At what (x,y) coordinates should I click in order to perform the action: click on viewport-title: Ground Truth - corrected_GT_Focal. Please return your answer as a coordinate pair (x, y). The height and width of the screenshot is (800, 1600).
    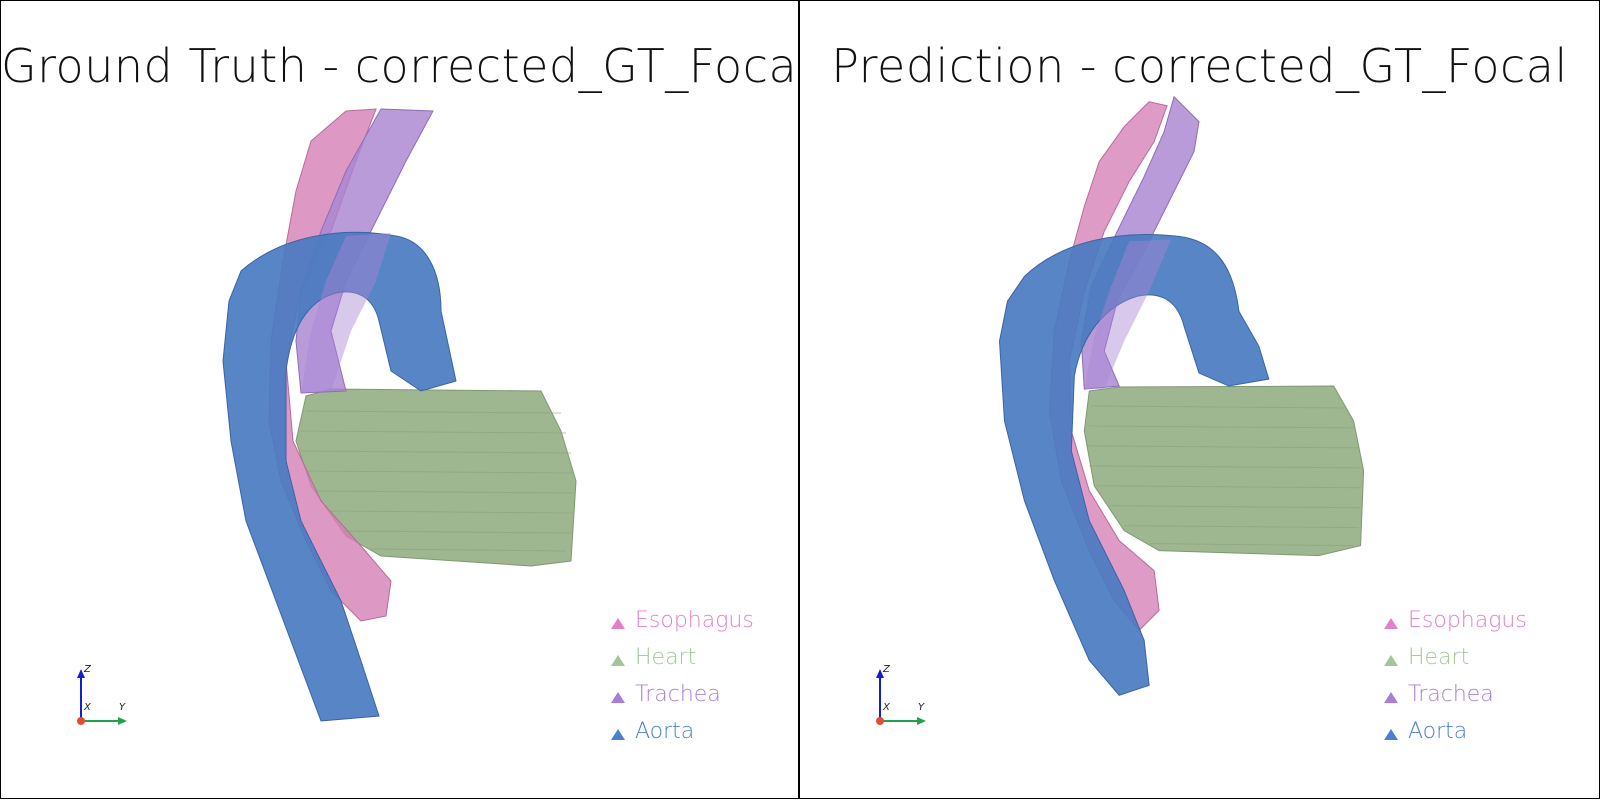
    Looking at the image, I should click on (400, 66).